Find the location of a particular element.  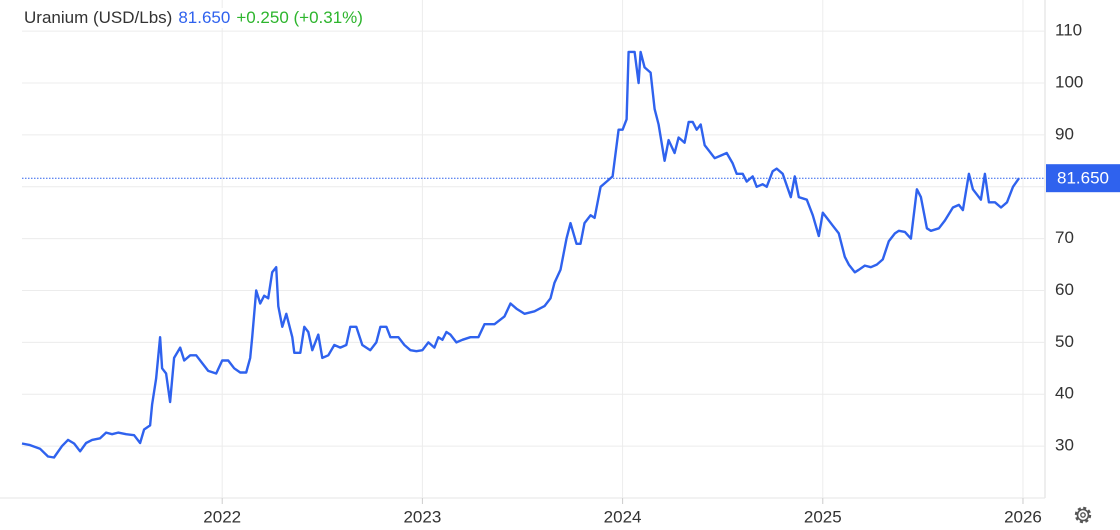

title: Uranium (USD/Lbs) is located at coordinates (98, 17).